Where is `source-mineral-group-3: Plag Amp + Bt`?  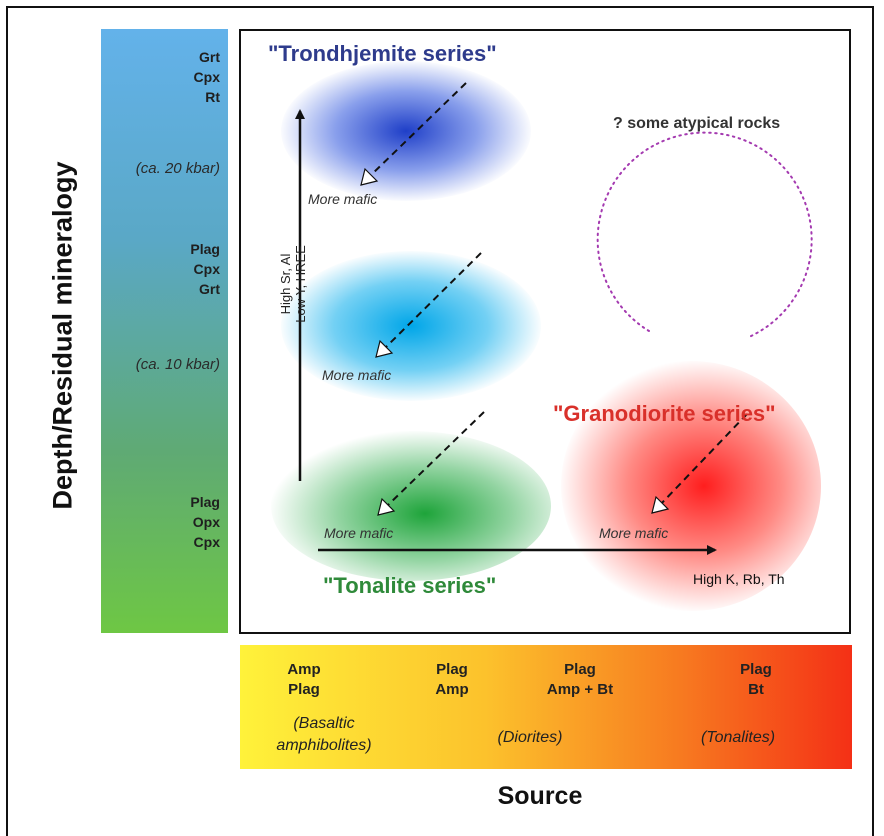 source-mineral-group-3: Plag Amp + Bt is located at coordinates (580, 680).